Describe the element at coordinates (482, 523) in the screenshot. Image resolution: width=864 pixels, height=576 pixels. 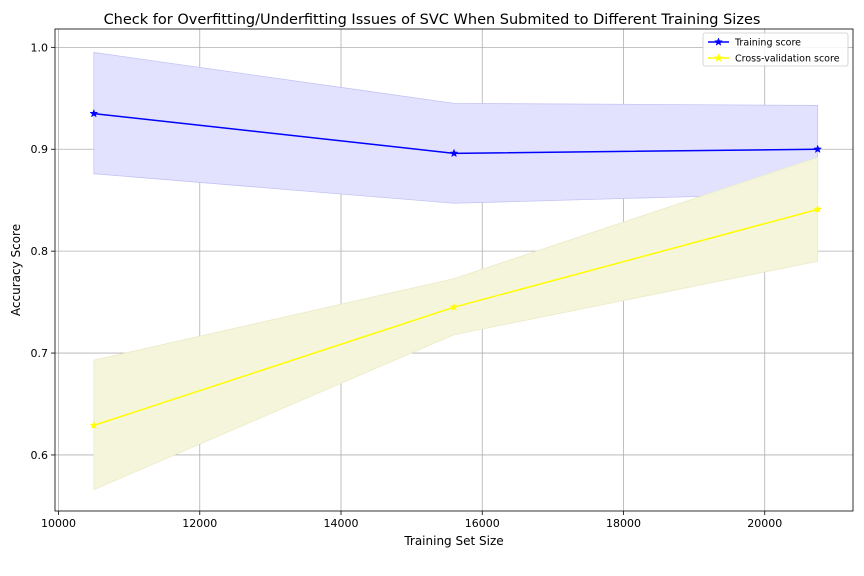
I see `x-tick-label: 16000` at that location.